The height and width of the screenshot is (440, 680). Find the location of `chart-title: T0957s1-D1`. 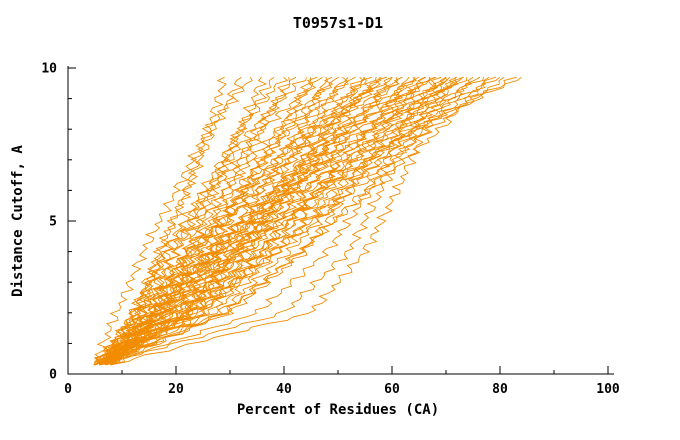

chart-title: T0957s1-D1 is located at coordinates (338, 23).